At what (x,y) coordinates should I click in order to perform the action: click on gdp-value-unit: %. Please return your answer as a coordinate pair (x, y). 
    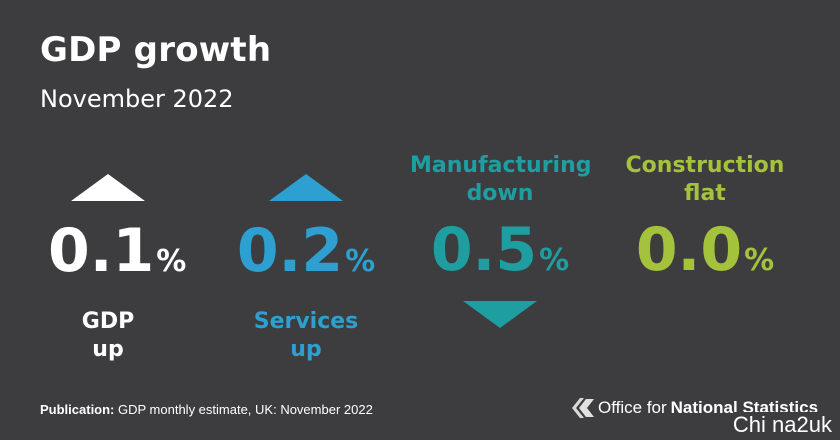
    Looking at the image, I should click on (171, 261).